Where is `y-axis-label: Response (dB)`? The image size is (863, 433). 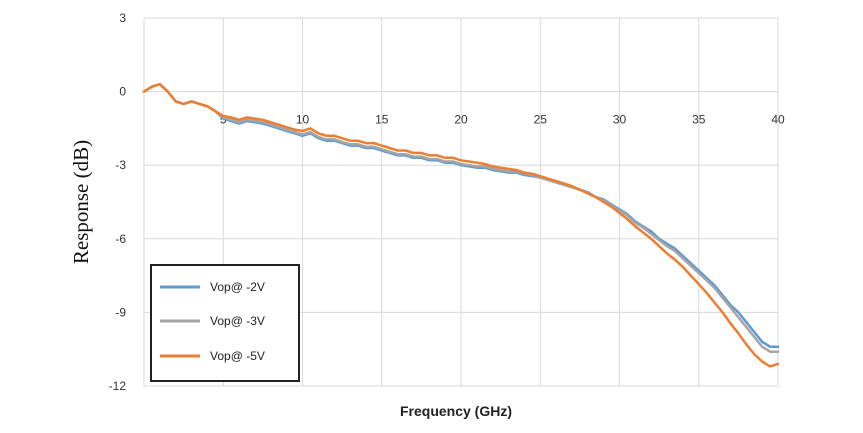 y-axis-label: Response (dB) is located at coordinates (81, 202).